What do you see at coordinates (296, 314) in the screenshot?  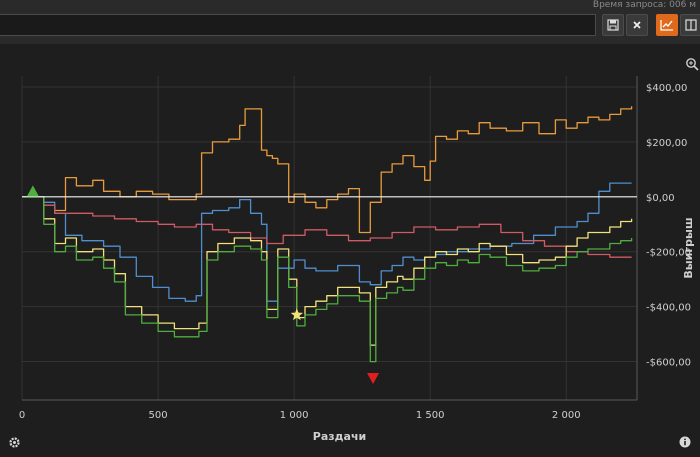 I see `marker-star` at bounding box center [296, 314].